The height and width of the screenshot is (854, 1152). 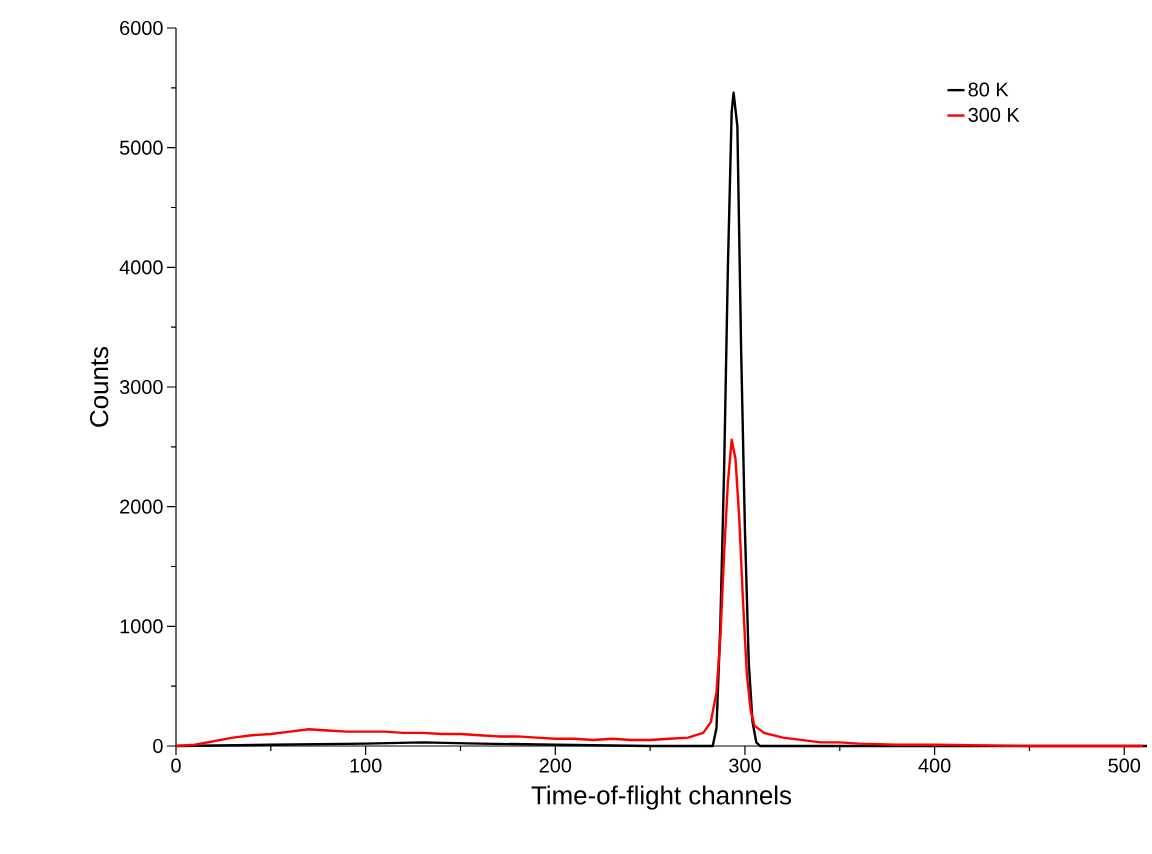 What do you see at coordinates (661, 797) in the screenshot?
I see `x-axis-title: Time-of-flight channels` at bounding box center [661, 797].